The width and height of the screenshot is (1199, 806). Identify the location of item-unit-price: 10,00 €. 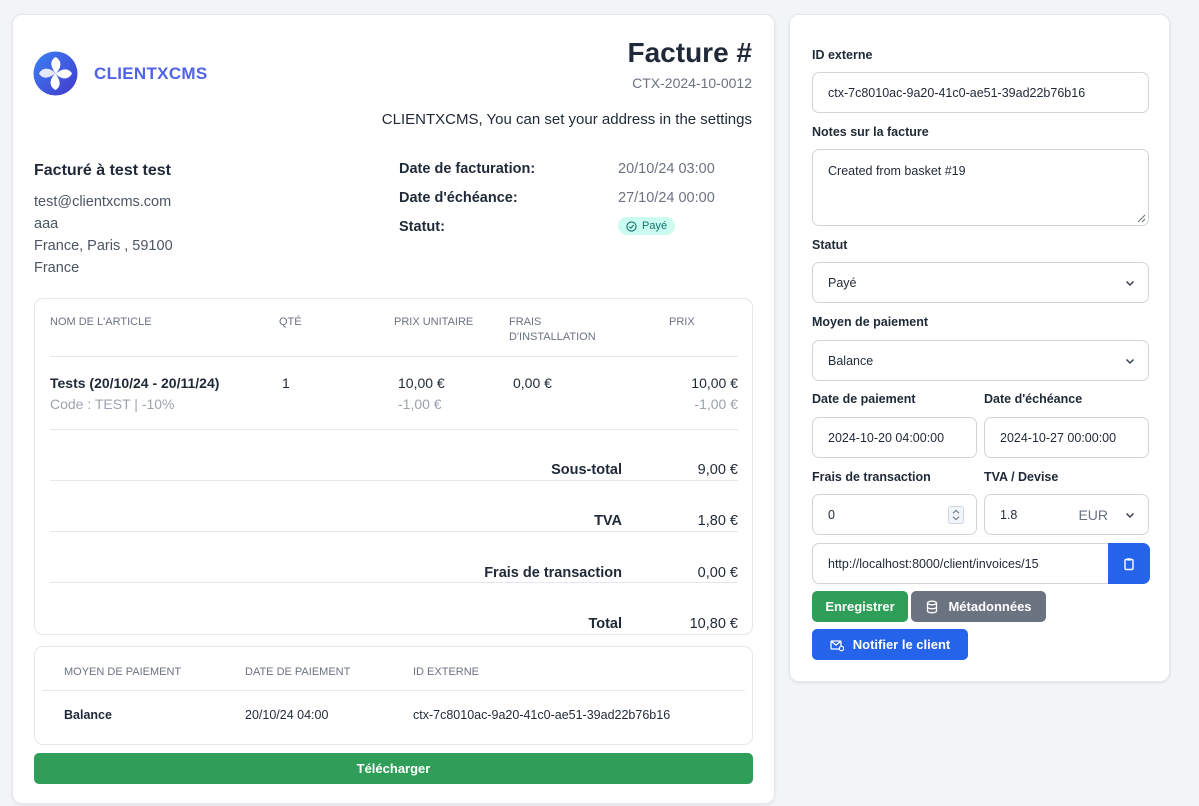
(421, 383).